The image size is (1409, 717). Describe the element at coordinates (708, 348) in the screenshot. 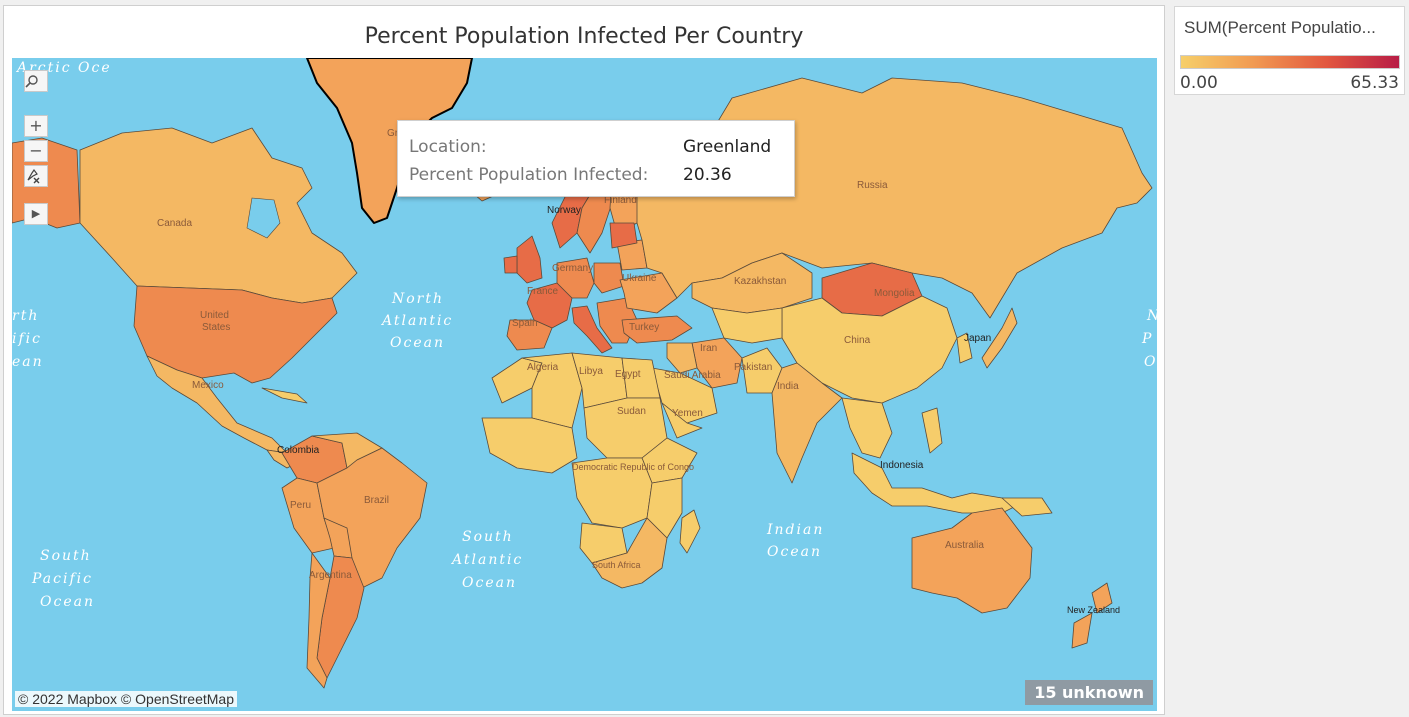

I see `label-iran: Iran` at that location.